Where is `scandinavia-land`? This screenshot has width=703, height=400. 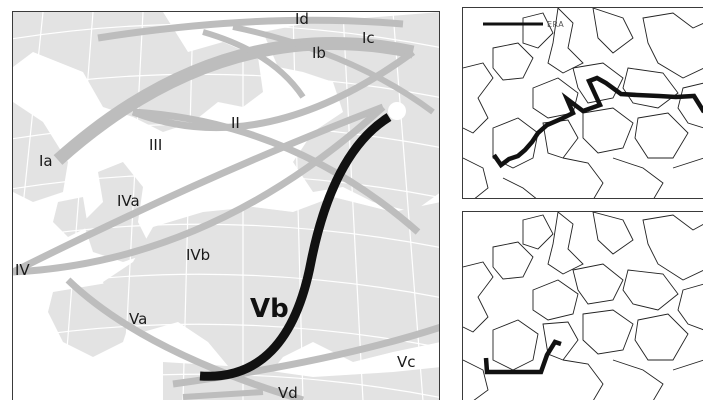
scandinavia-land is located at coordinates (138, 72).